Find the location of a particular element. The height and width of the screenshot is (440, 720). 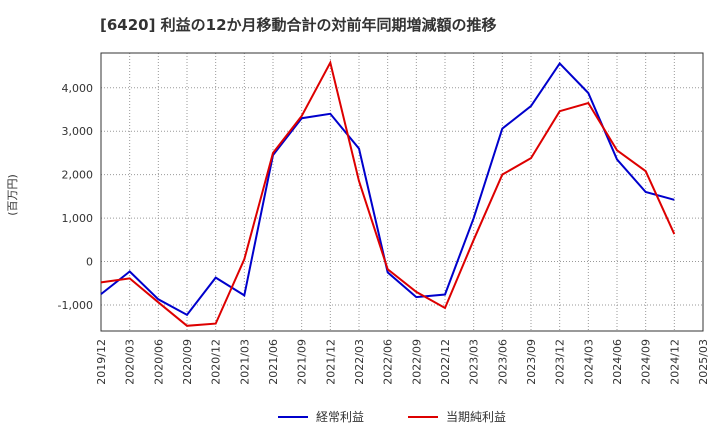

x-tick-label: 2023/12 is located at coordinates (560, 362).